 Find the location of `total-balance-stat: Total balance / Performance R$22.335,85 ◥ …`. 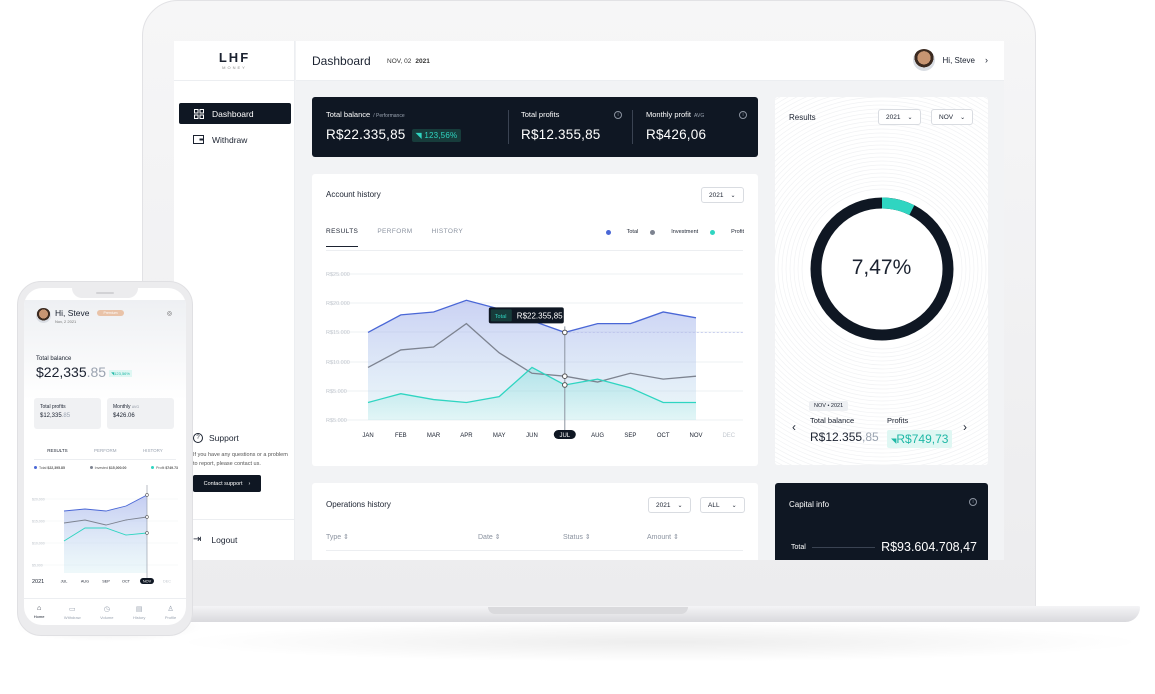

total-balance-stat: Total balance / Performance R$22.335,85 ◥ … is located at coordinates (394, 126).